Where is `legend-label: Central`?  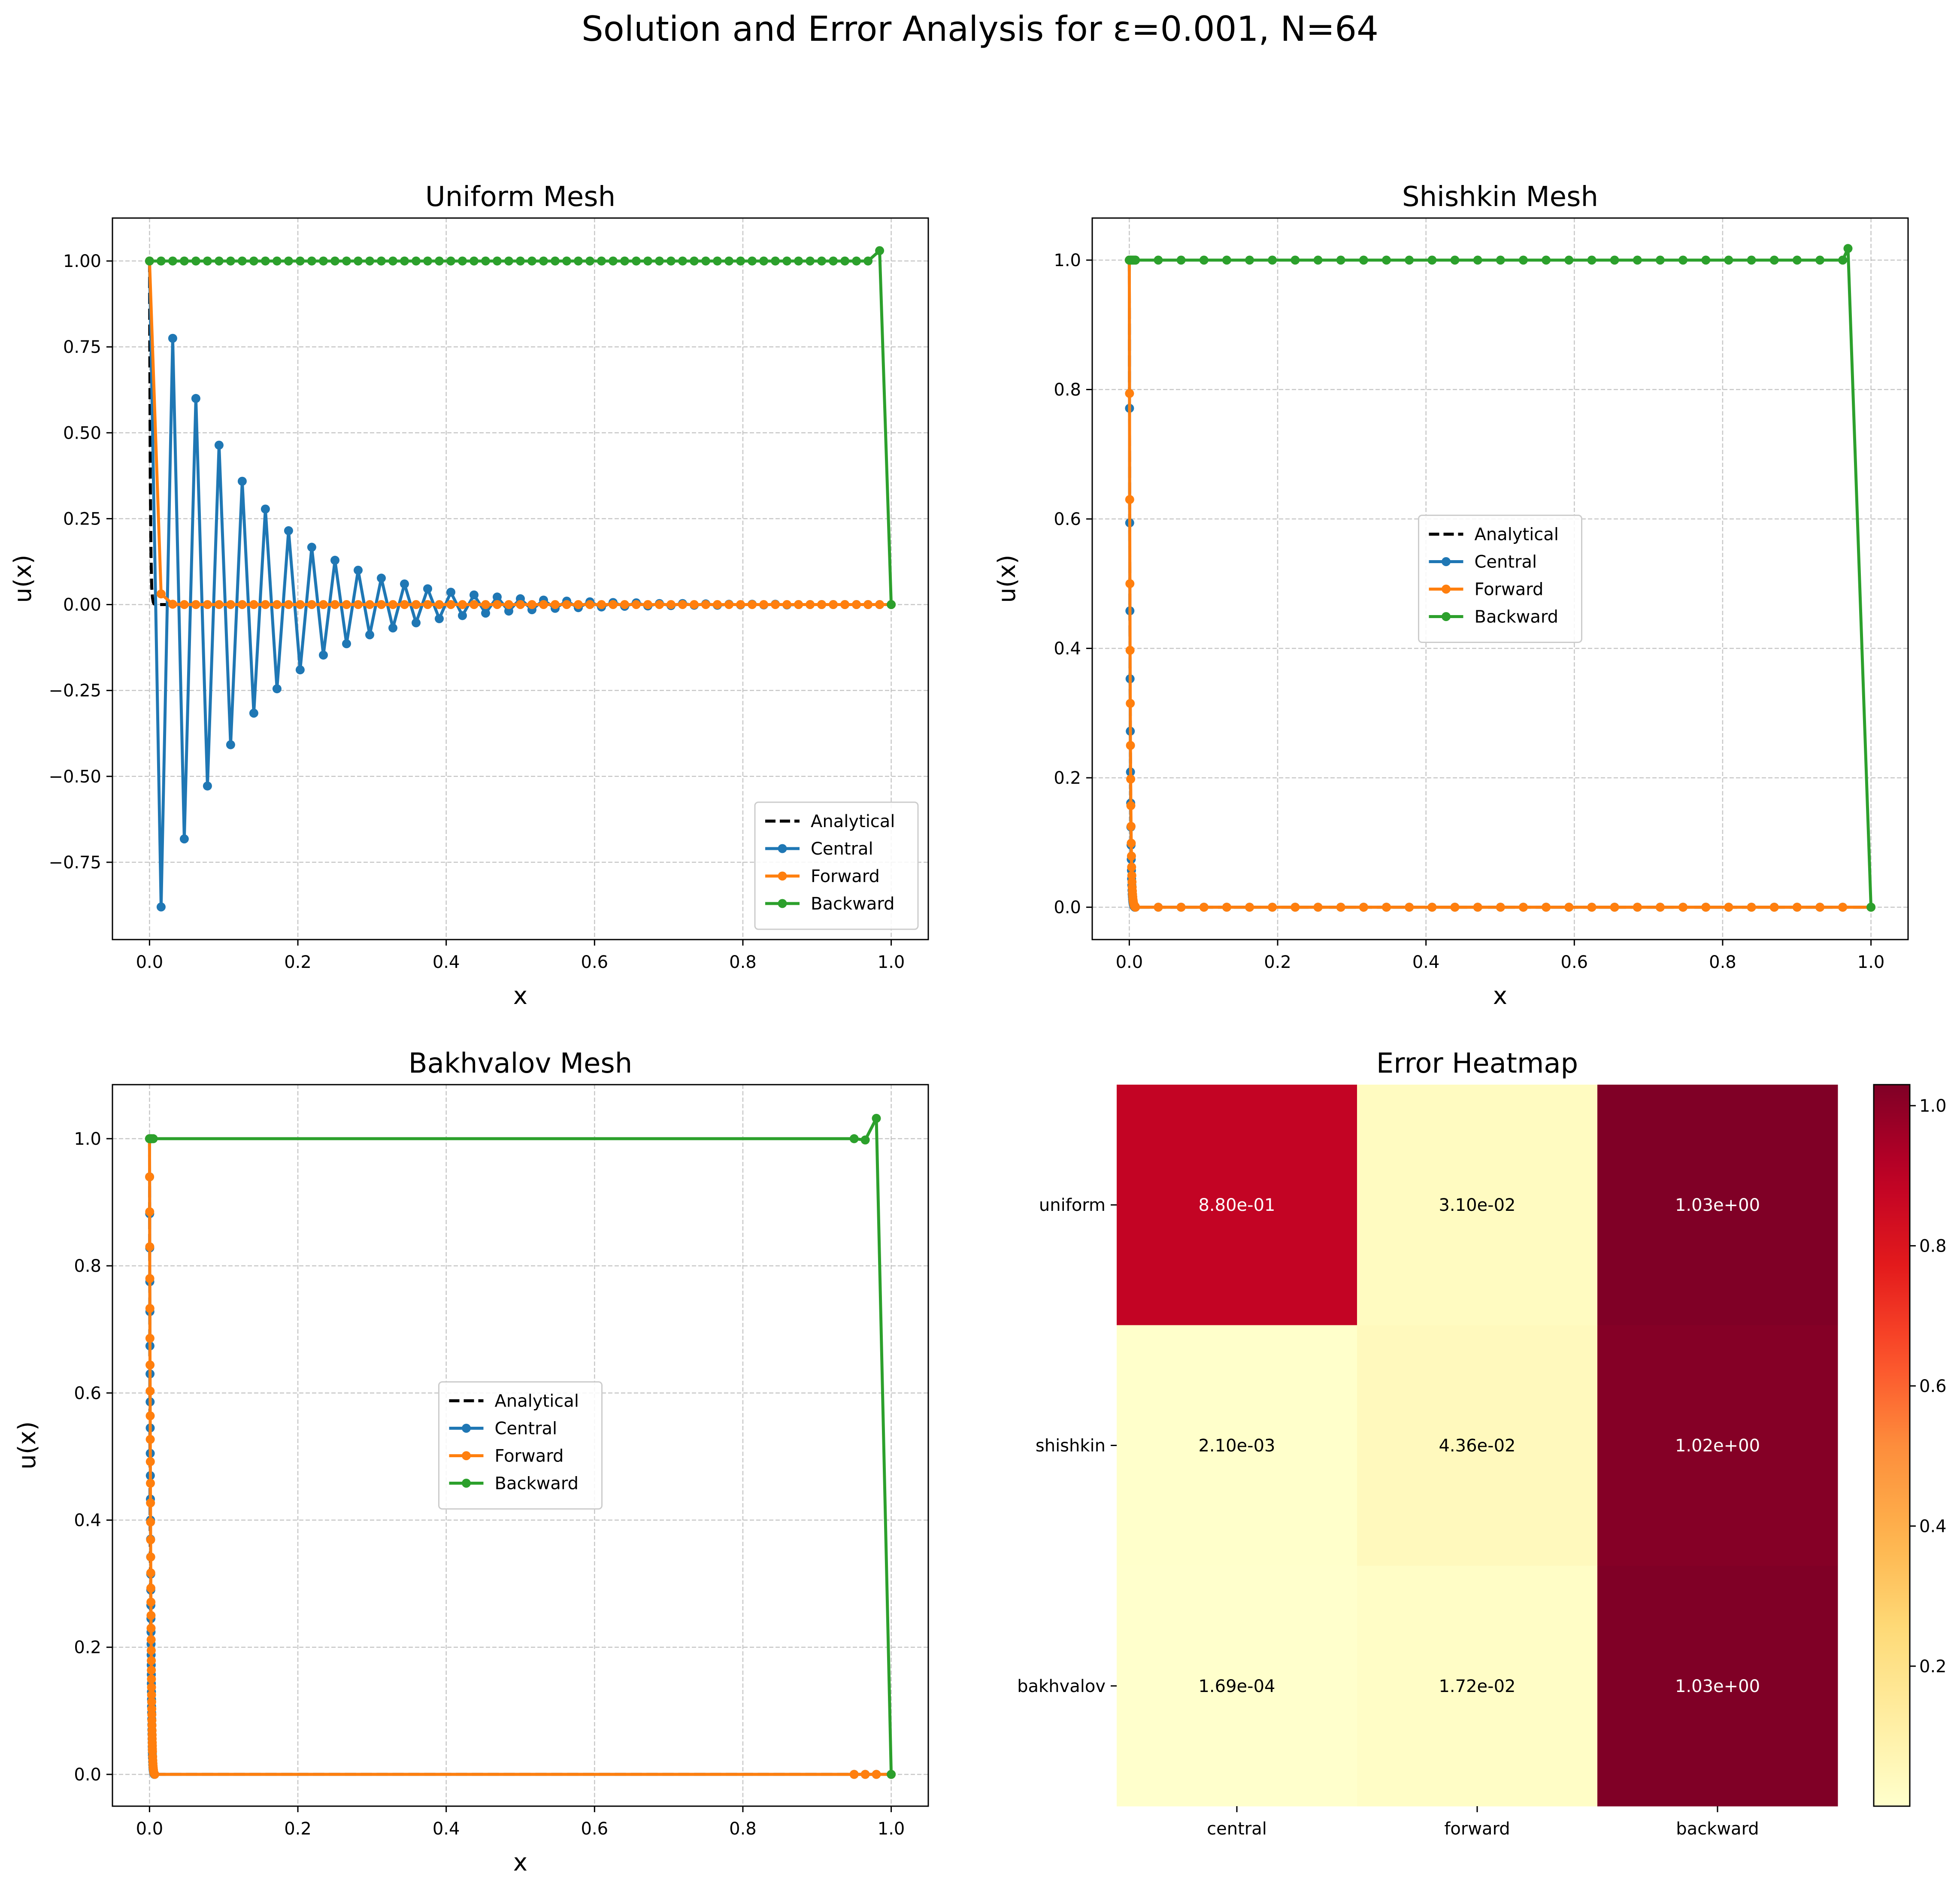
legend-label: Central is located at coordinates (1506, 562).